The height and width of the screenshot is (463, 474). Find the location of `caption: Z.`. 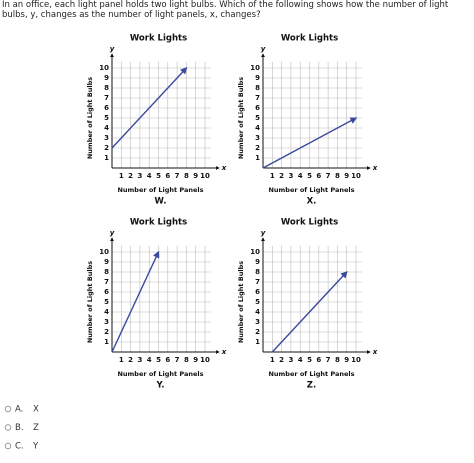

caption: Z. is located at coordinates (311, 386).